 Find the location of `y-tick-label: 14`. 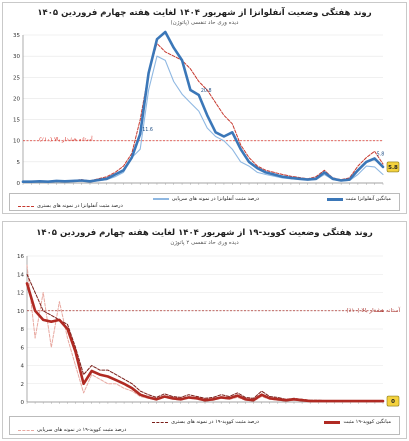

y-tick-label: 14 is located at coordinates (20, 275).